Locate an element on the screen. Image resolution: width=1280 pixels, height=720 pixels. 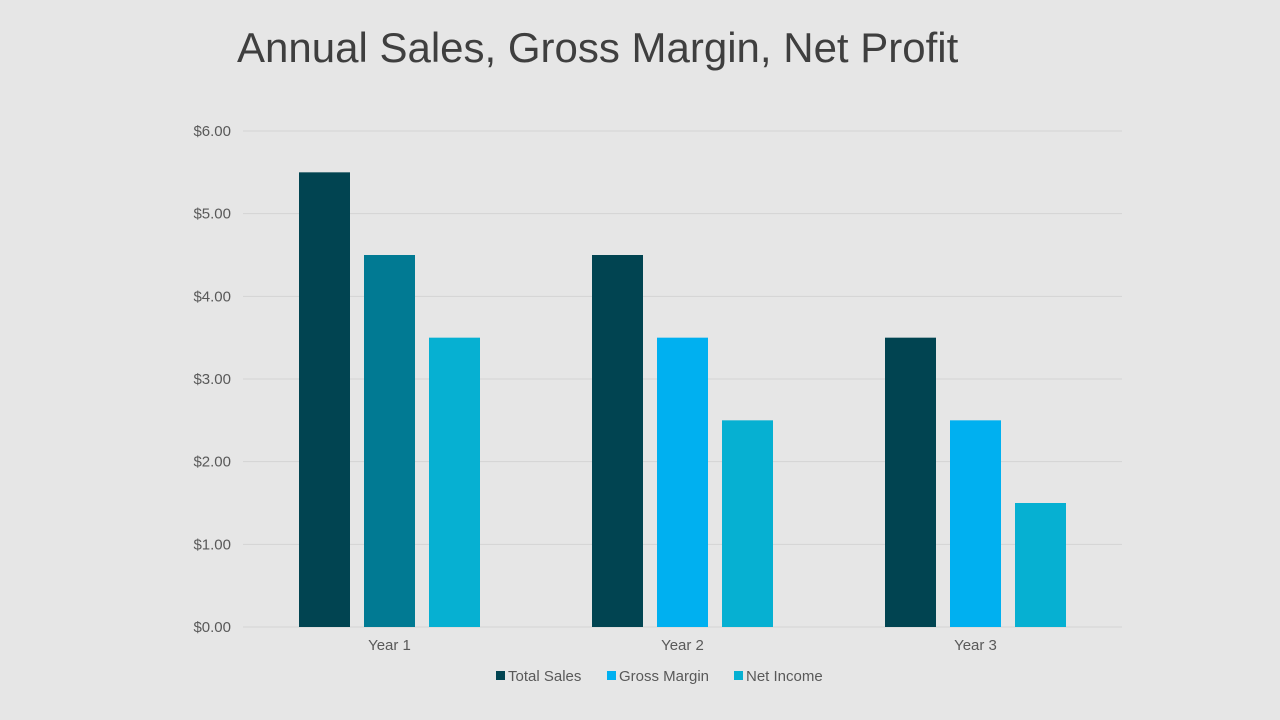
x-axis-category-labels: Year 1 Year 2 Year 3 is located at coordinates (682, 645).